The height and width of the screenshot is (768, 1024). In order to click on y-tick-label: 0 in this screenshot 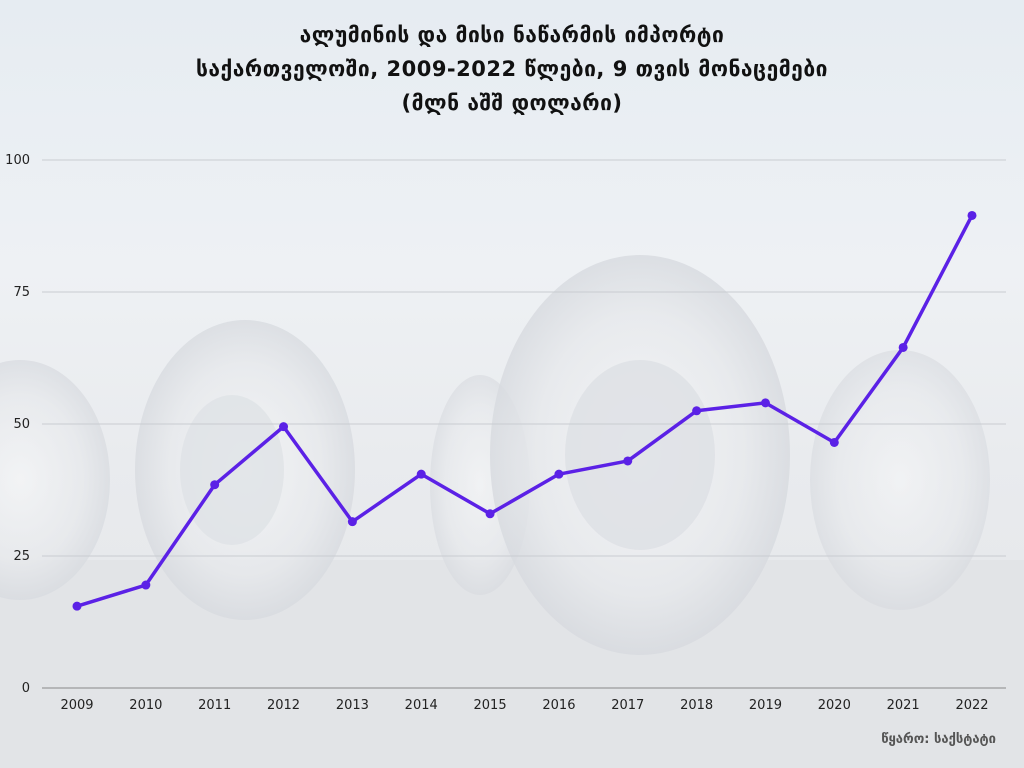, I will do `click(26, 688)`.